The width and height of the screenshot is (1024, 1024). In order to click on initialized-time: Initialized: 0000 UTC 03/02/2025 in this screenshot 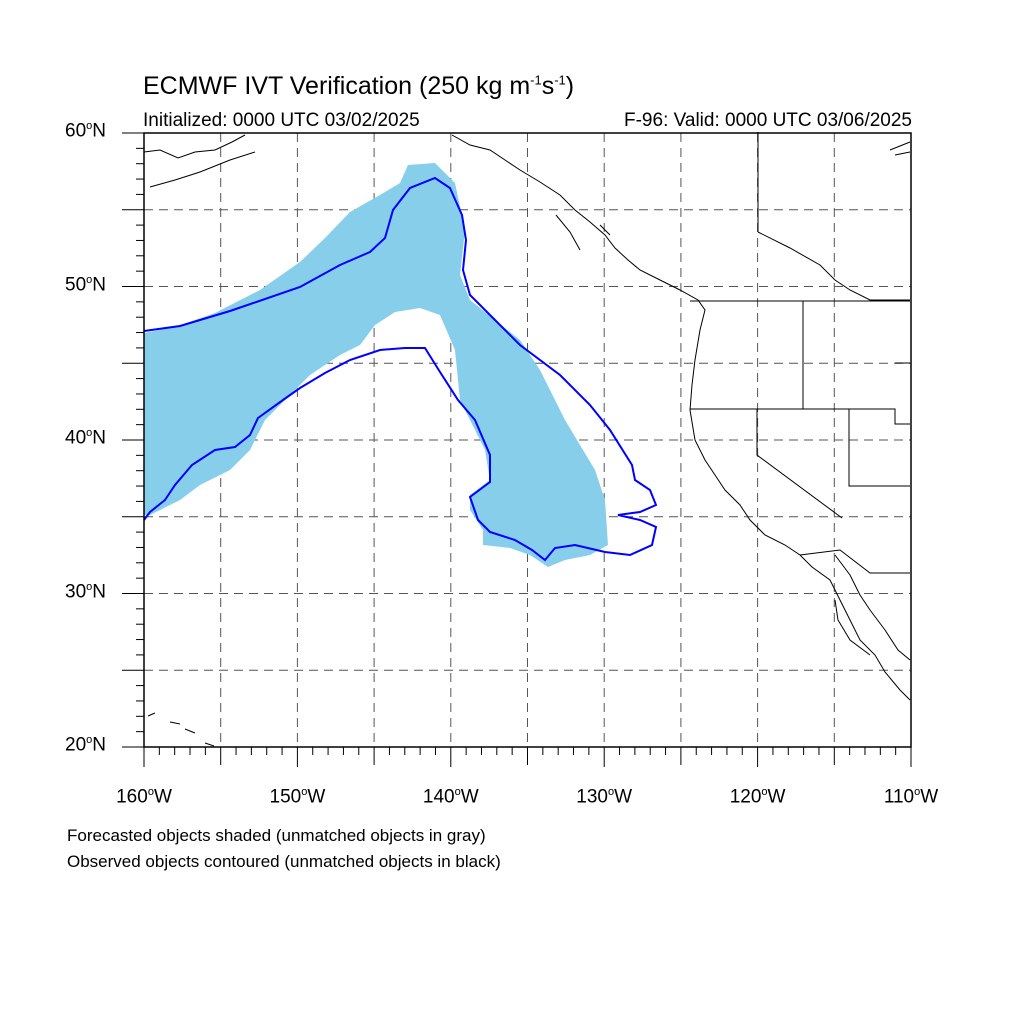, I will do `click(281, 120)`.